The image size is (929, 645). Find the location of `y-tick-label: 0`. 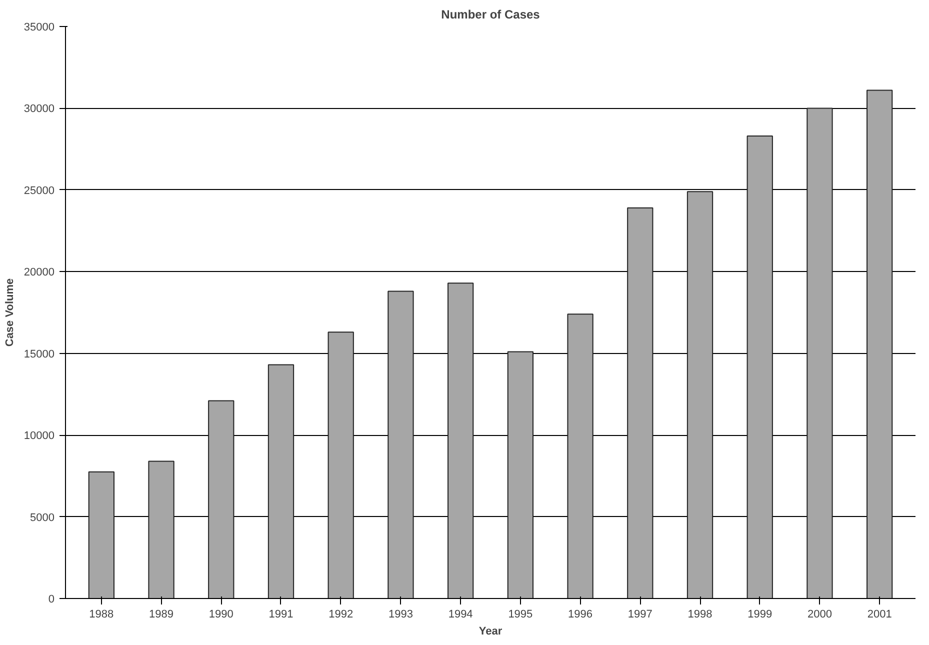

y-tick-label: 0 is located at coordinates (51, 600).